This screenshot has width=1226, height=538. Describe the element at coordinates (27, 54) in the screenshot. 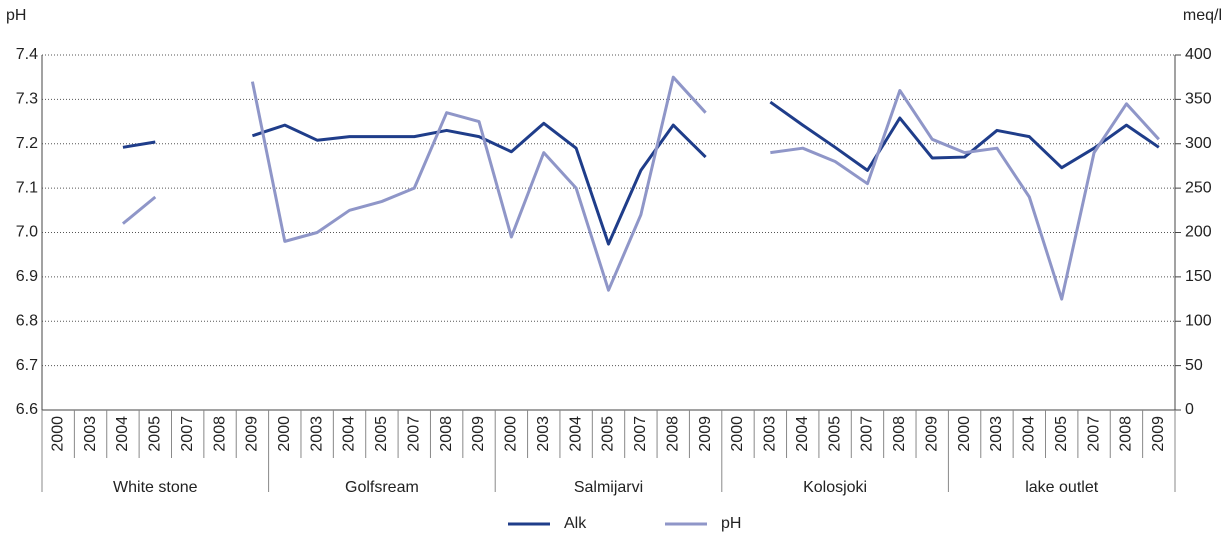

I see `y-tick-label: 7.4` at that location.